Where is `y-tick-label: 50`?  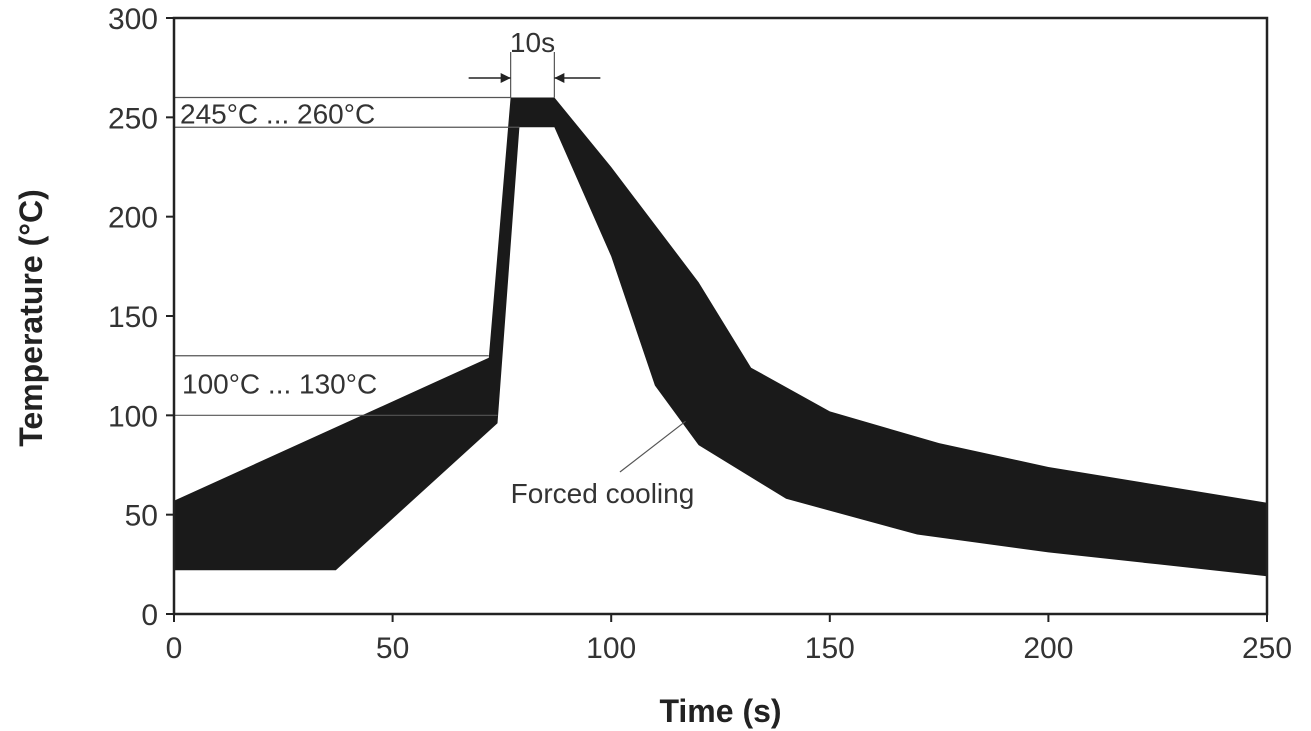 y-tick-label: 50 is located at coordinates (141, 516).